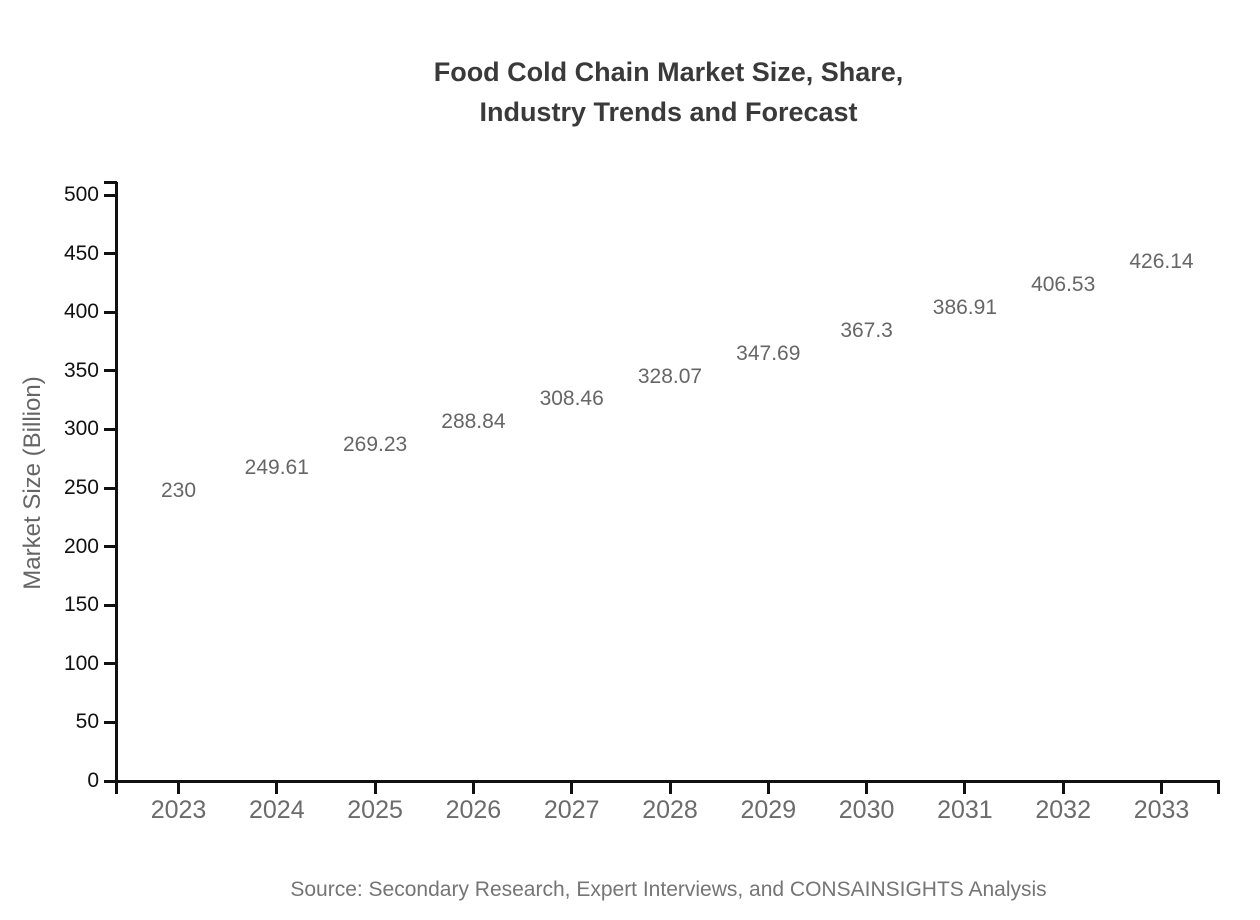 Image resolution: width=1260 pixels, height=920 pixels. I want to click on bar-value-label: 328.07, so click(670, 376).